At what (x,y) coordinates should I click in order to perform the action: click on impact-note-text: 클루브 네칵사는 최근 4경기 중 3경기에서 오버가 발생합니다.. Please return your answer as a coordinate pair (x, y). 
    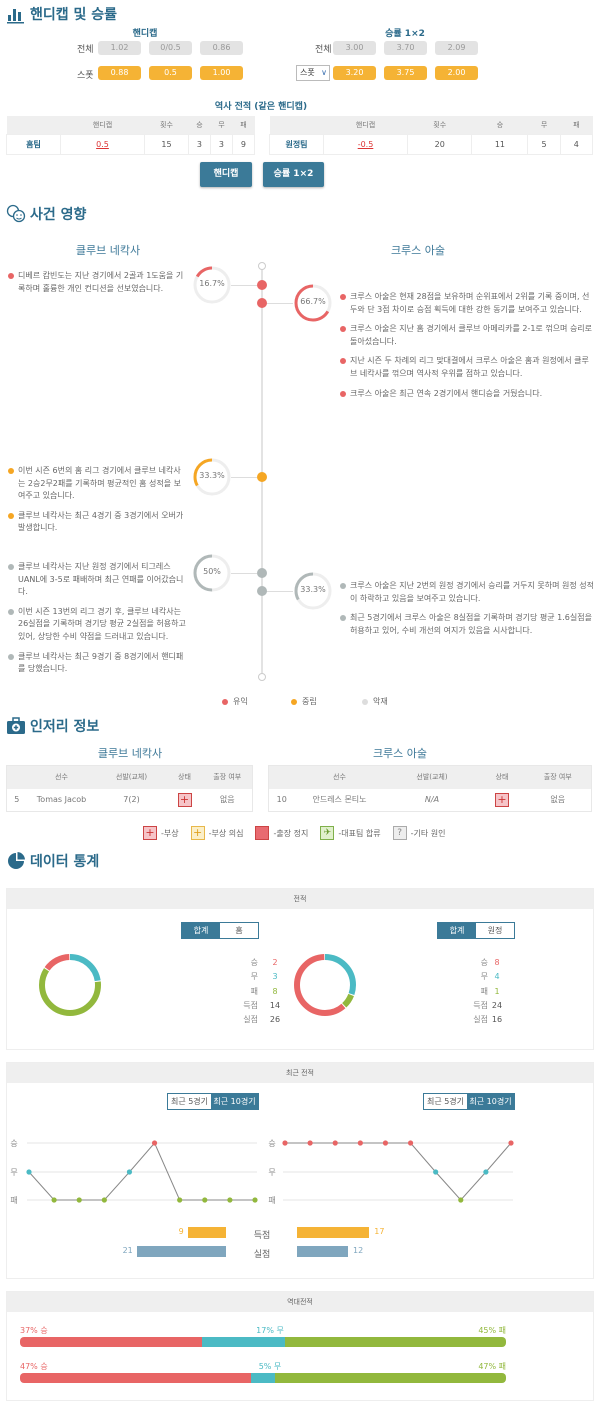
    Looking at the image, I should click on (101, 521).